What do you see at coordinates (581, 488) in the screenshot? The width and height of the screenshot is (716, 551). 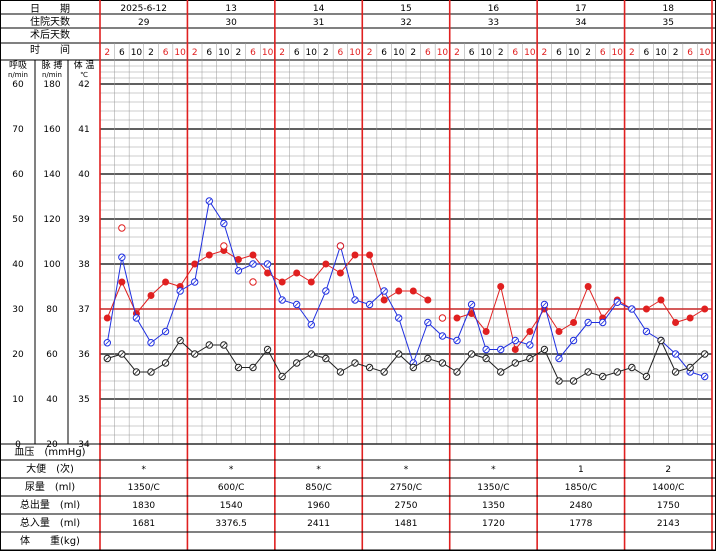 I see `bottom-cell-urine: 1850/C` at bounding box center [581, 488].